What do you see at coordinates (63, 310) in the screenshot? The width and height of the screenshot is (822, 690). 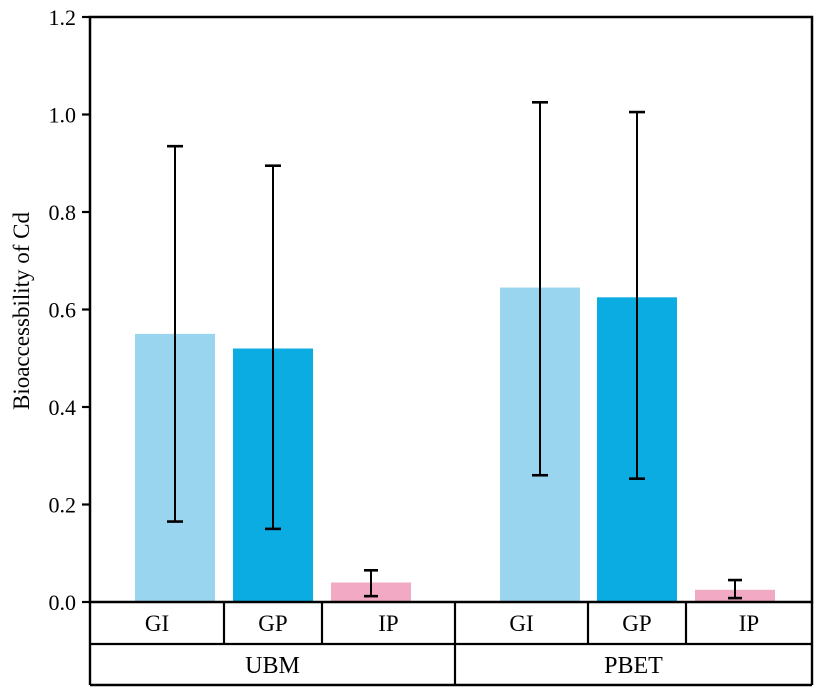 I see `y-tick-label: 0.6` at bounding box center [63, 310].